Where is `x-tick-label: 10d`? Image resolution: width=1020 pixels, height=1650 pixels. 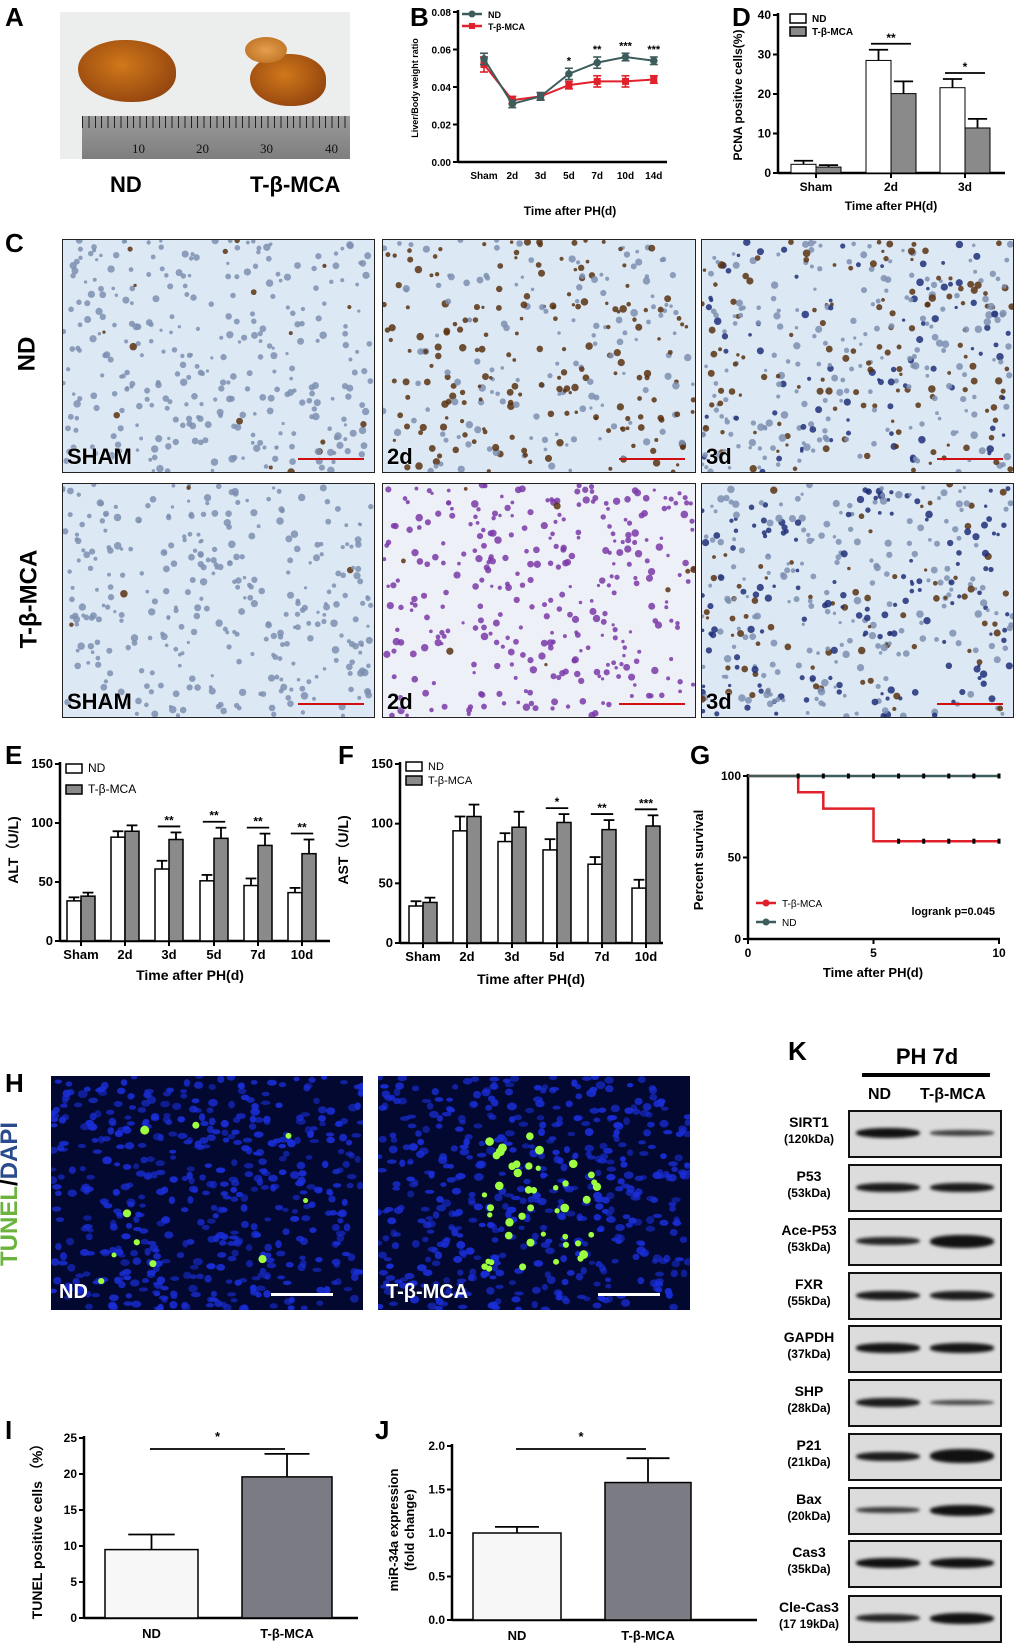 x-tick-label: 10d is located at coordinates (625, 176).